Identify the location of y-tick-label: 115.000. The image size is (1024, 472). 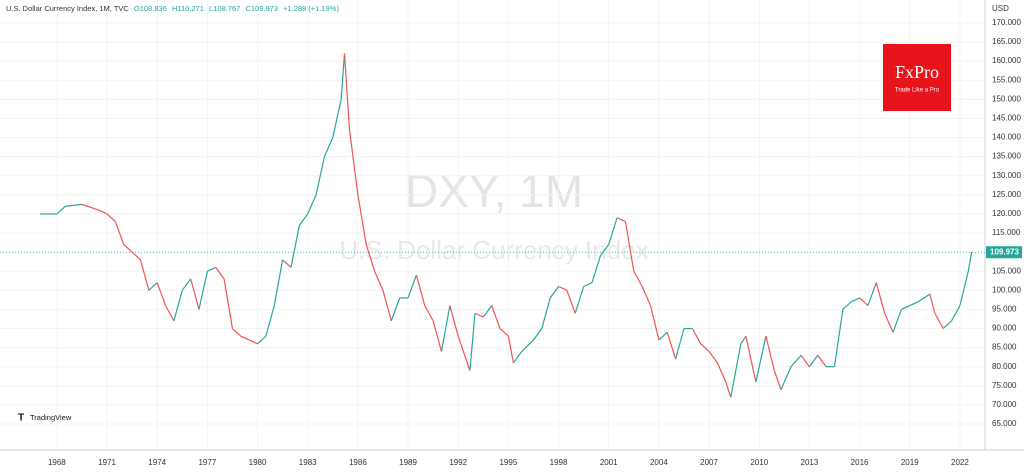
(1006, 232).